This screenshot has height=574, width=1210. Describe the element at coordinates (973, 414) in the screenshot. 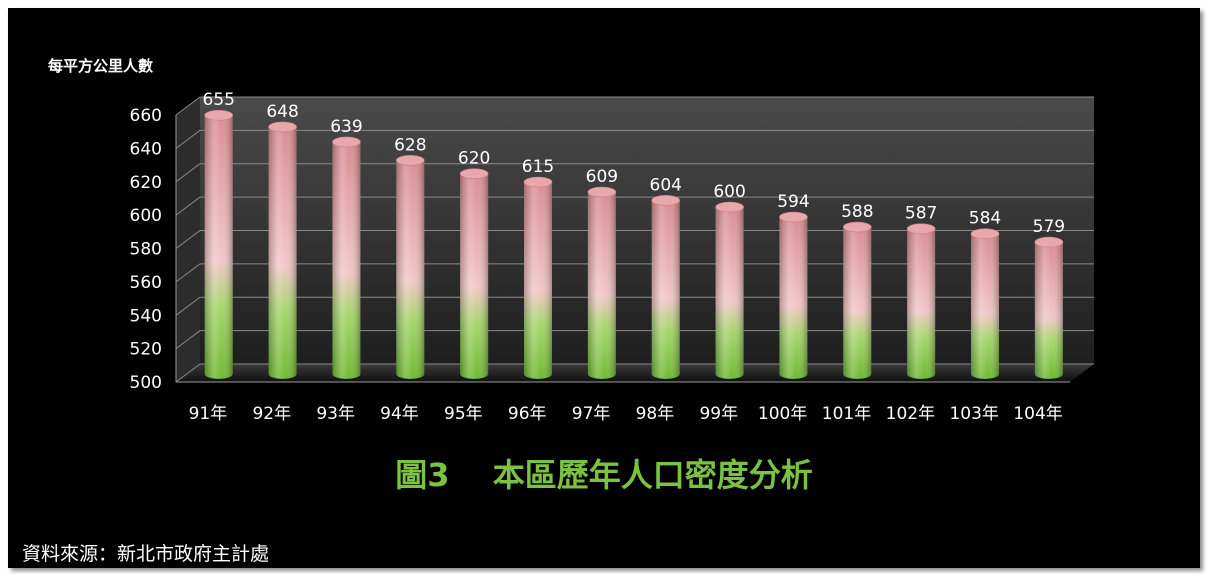

I see `x-tick-label: 103年` at that location.